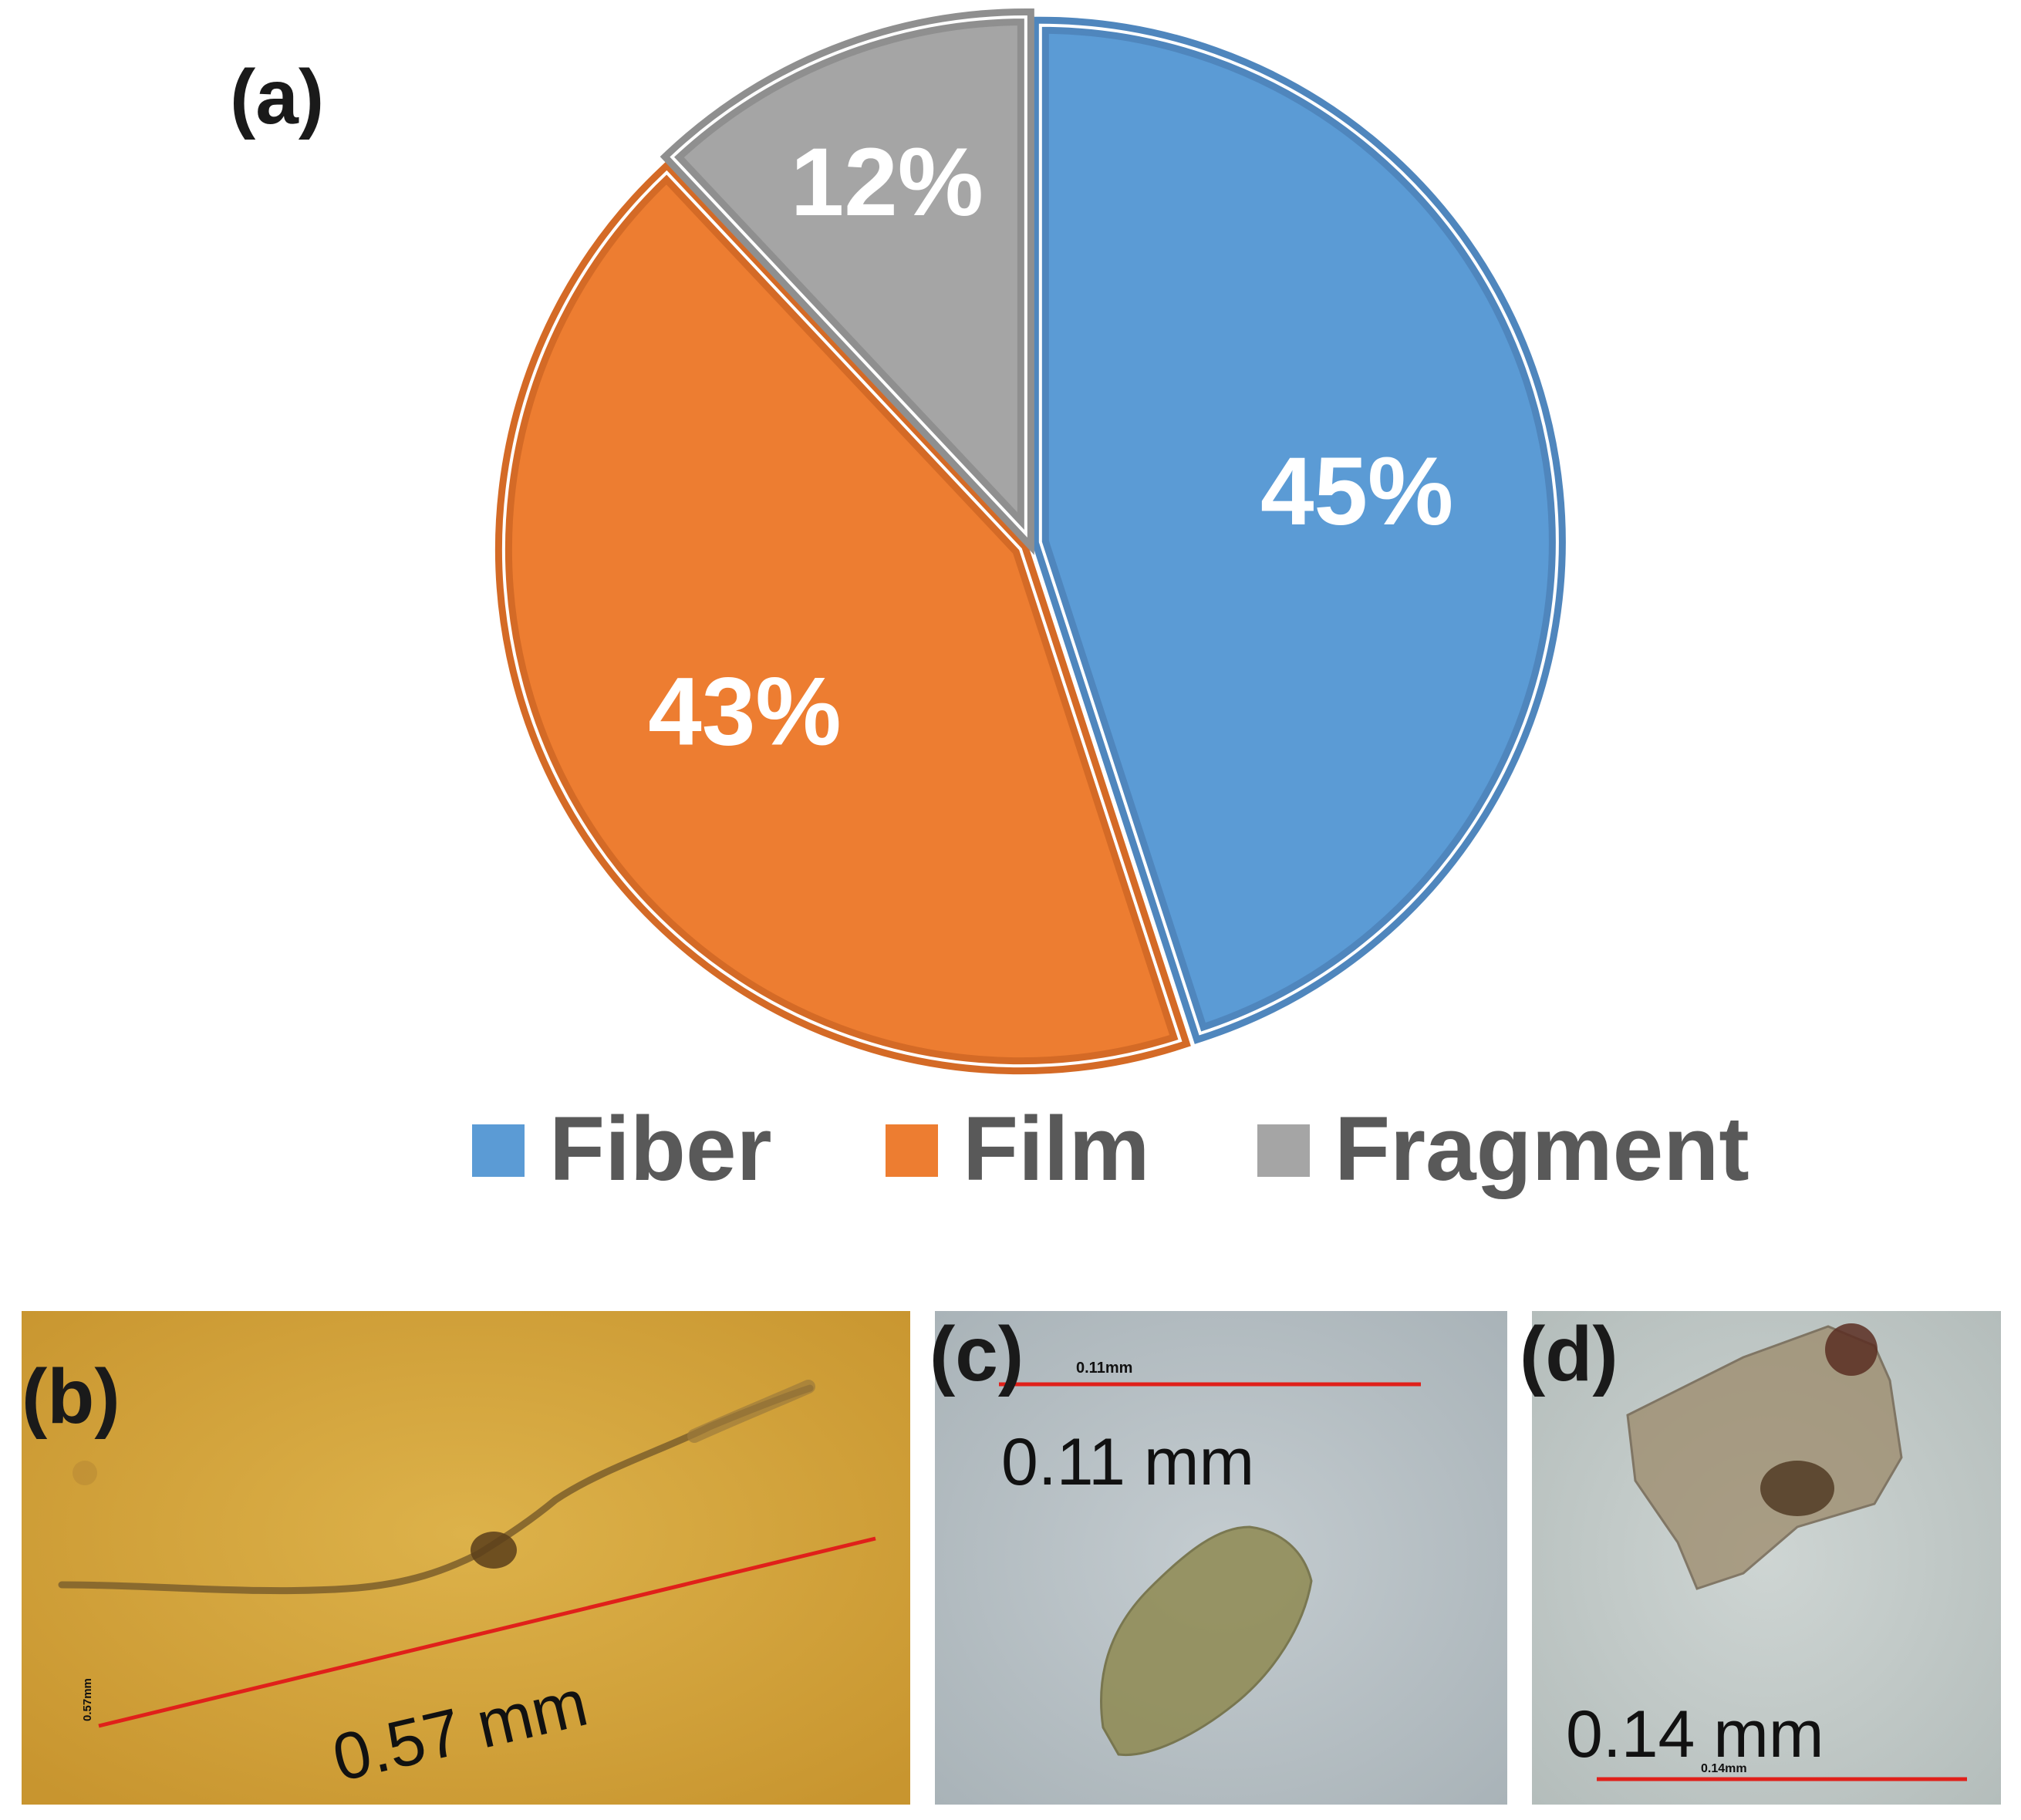 The image size is (2021, 1820). I want to click on micrograph-d: 0.14mm 0.14 mm (d), so click(1760, 1558).